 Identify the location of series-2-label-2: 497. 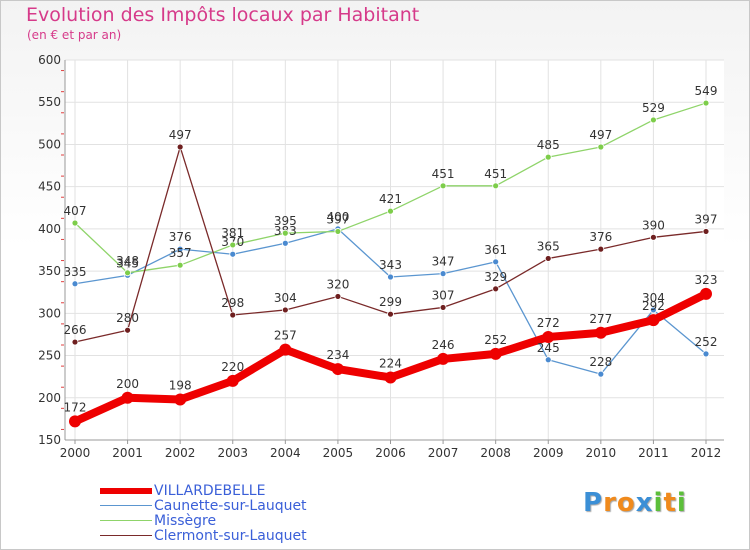
(180, 135).